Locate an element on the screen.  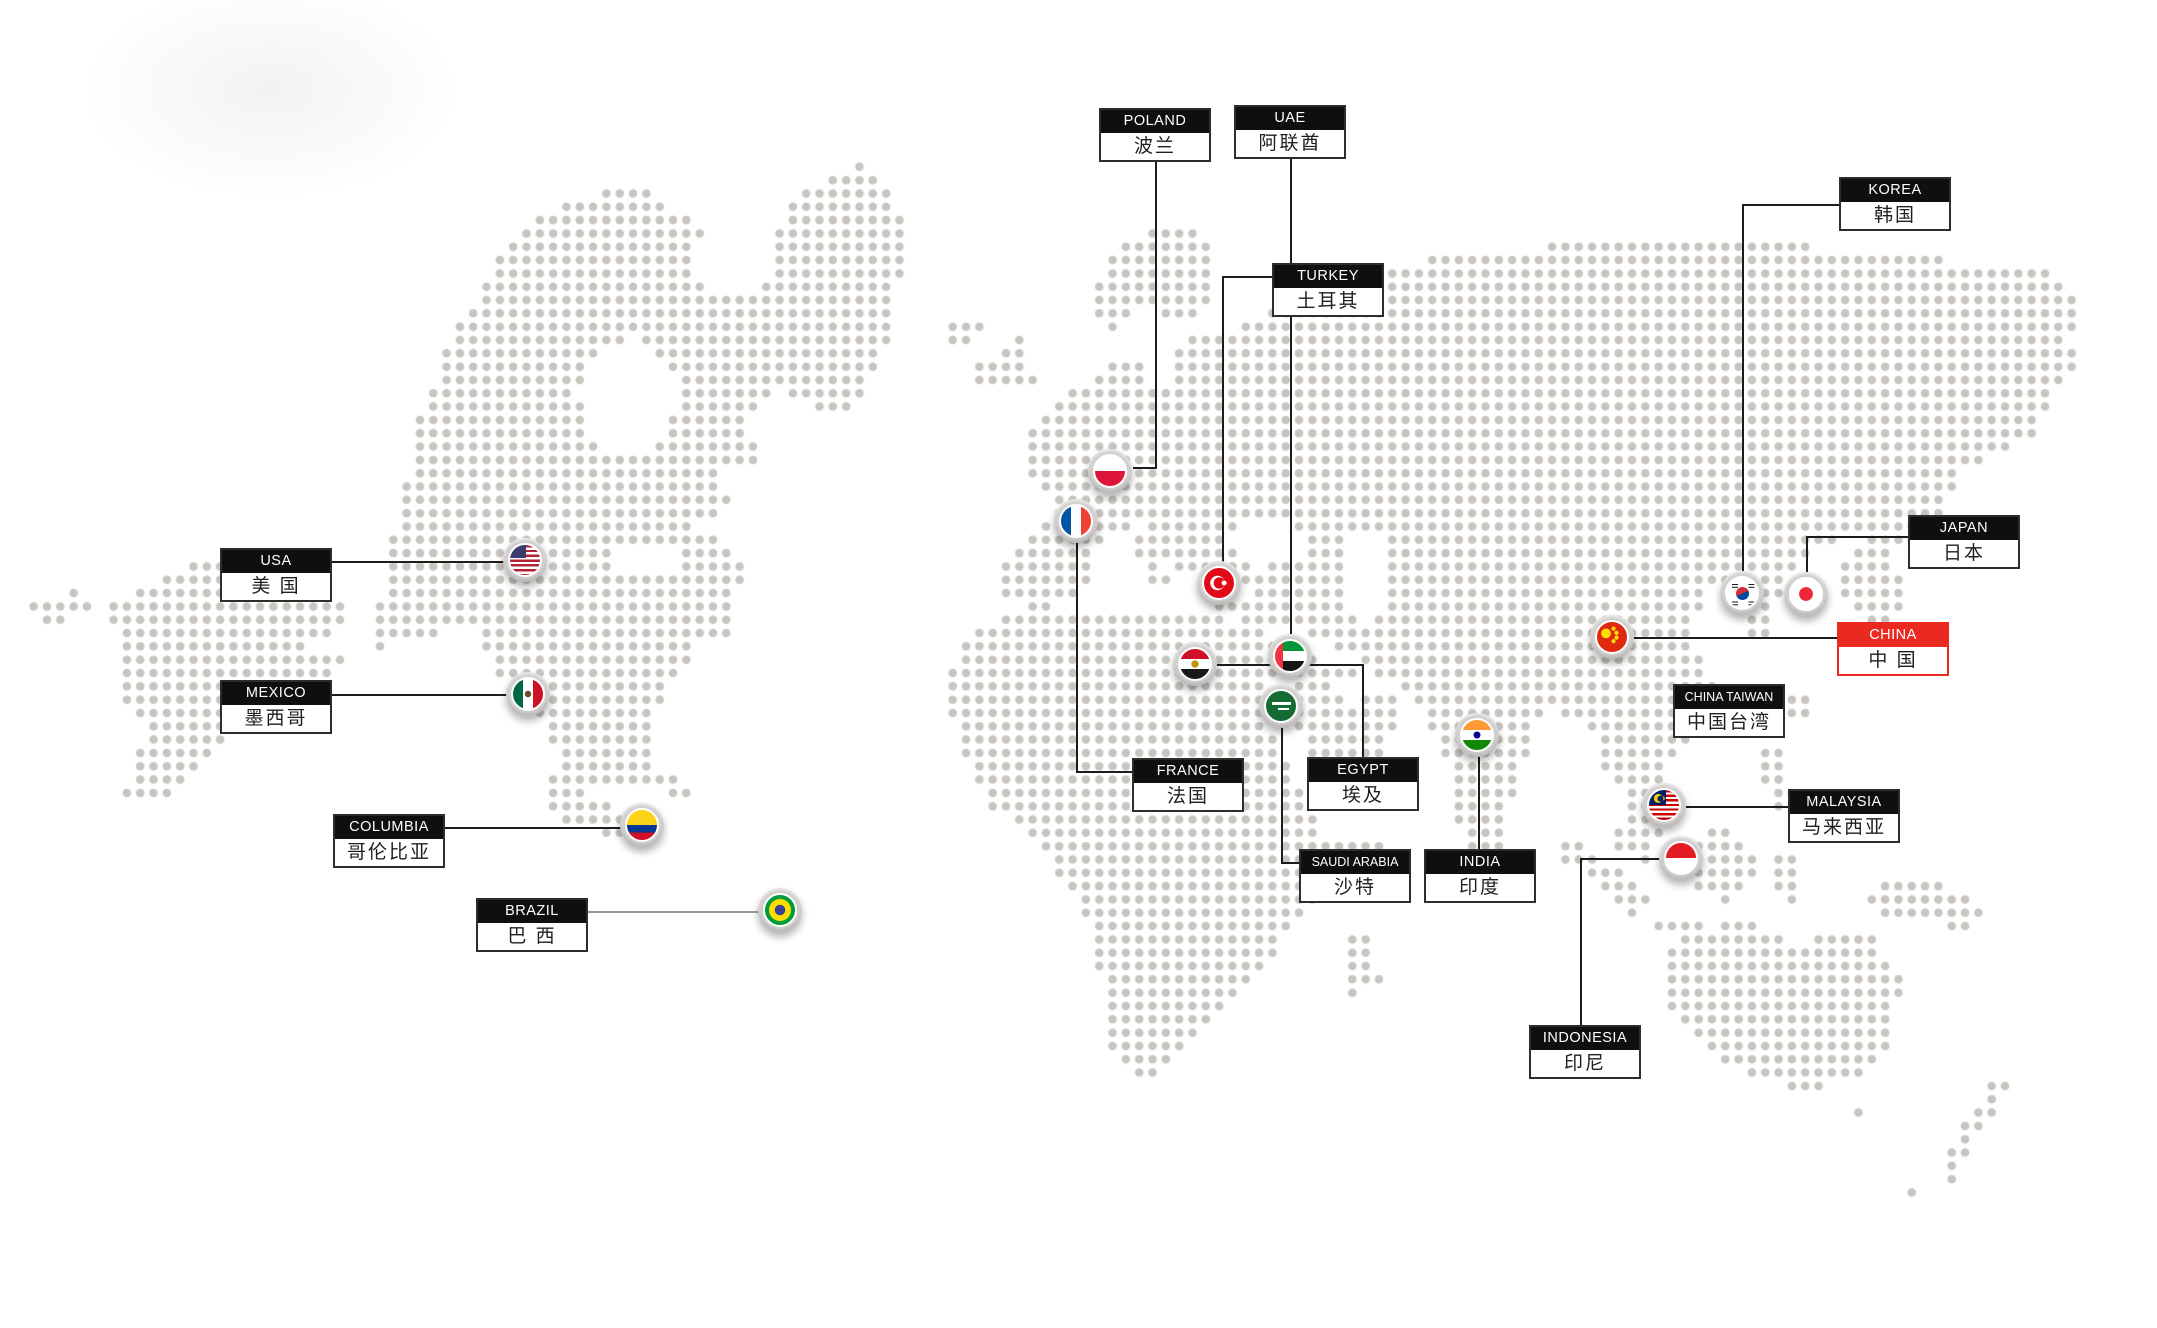
label-france: FRANCE 法国 is located at coordinates (1188, 785).